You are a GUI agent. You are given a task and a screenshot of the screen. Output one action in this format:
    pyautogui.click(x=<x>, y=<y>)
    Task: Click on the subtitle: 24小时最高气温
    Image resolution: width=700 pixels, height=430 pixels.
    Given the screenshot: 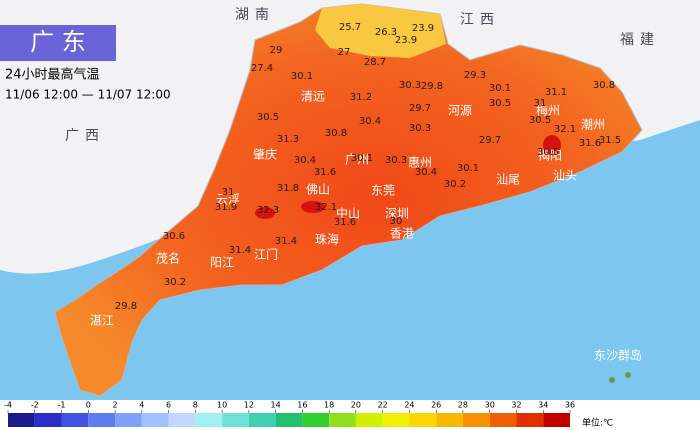 What is the action you would take?
    pyautogui.click(x=52, y=75)
    